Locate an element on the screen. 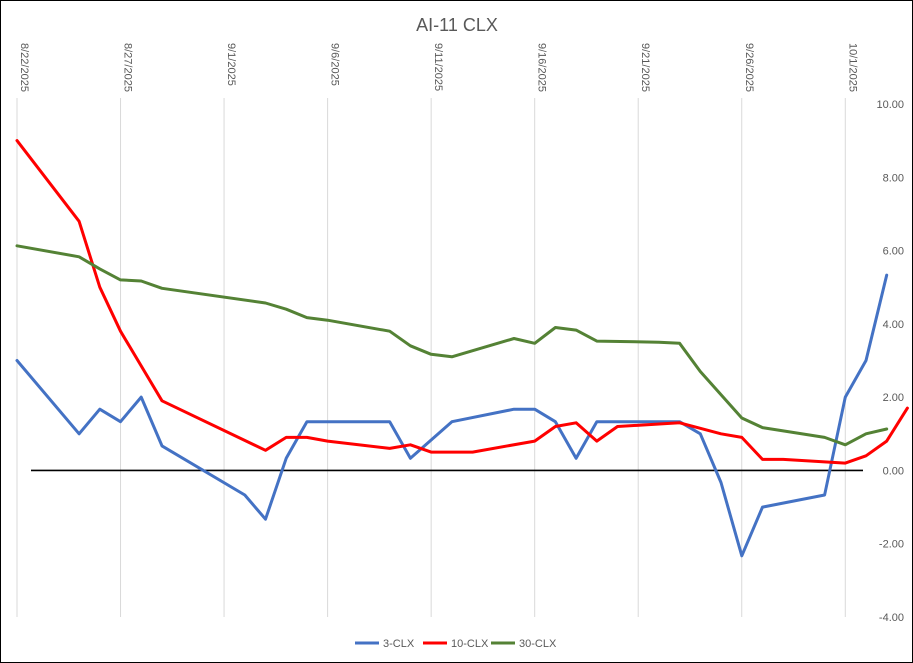 This screenshot has width=913, height=663. y-tick-label: 10.00 is located at coordinates (890, 105).